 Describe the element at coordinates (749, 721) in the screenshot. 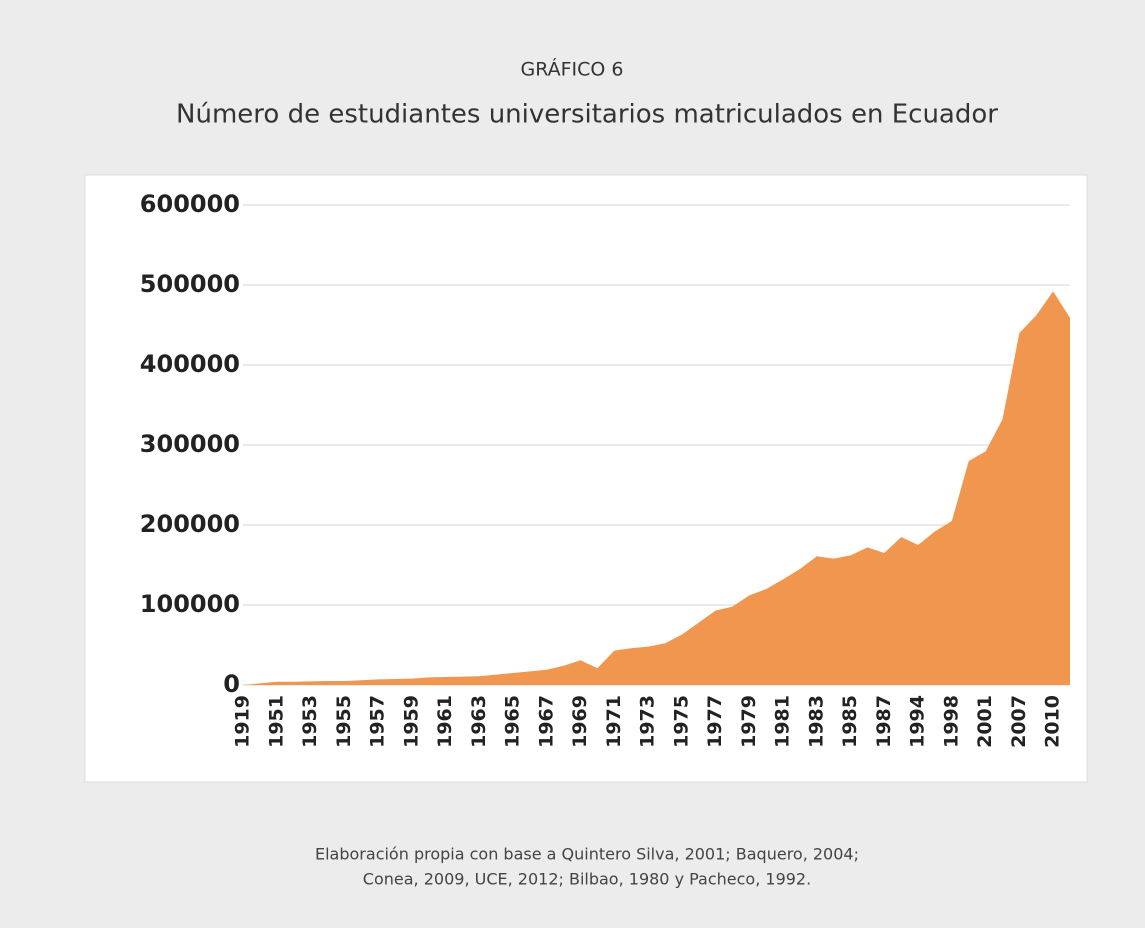

I see `x-tick-label: 1979` at that location.